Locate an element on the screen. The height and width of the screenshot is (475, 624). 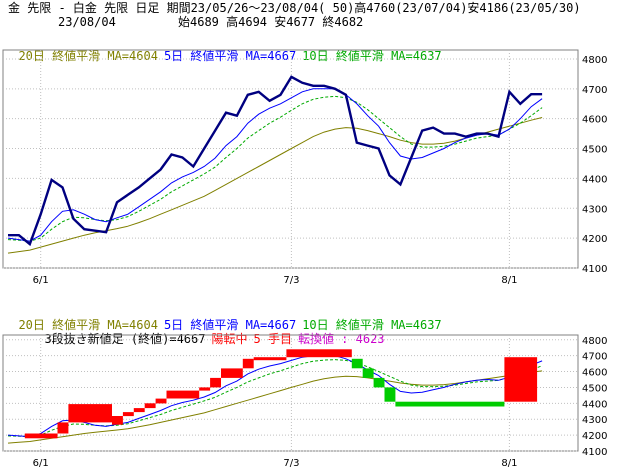
kagi-ma10-line is located at coordinates (275, 398).